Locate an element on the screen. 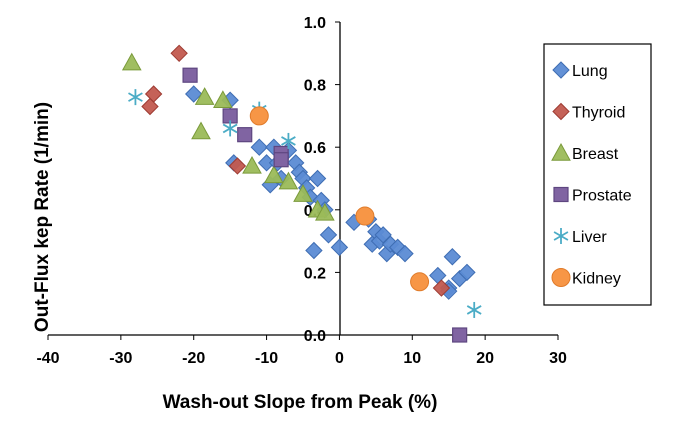 The width and height of the screenshot is (679, 433). x-tick-label: -30 is located at coordinates (120, 358).